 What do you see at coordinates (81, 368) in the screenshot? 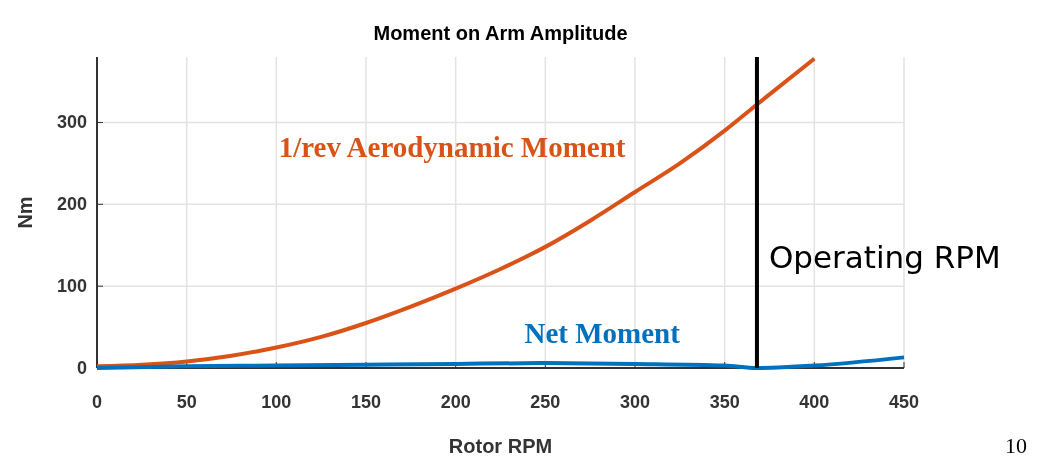
I see `y-tick-label: 0` at bounding box center [81, 368].